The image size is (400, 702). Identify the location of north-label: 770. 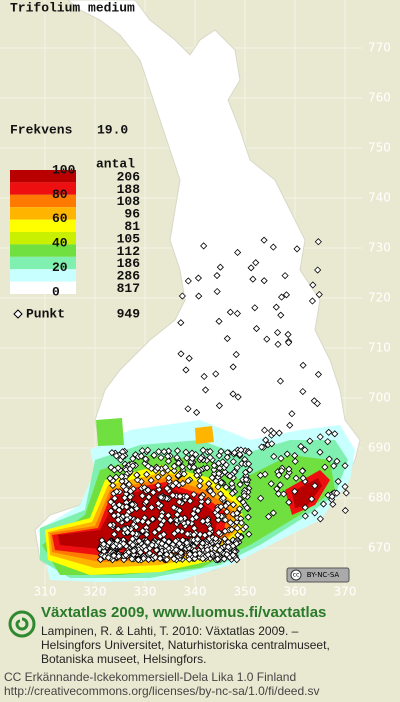
(379, 48).